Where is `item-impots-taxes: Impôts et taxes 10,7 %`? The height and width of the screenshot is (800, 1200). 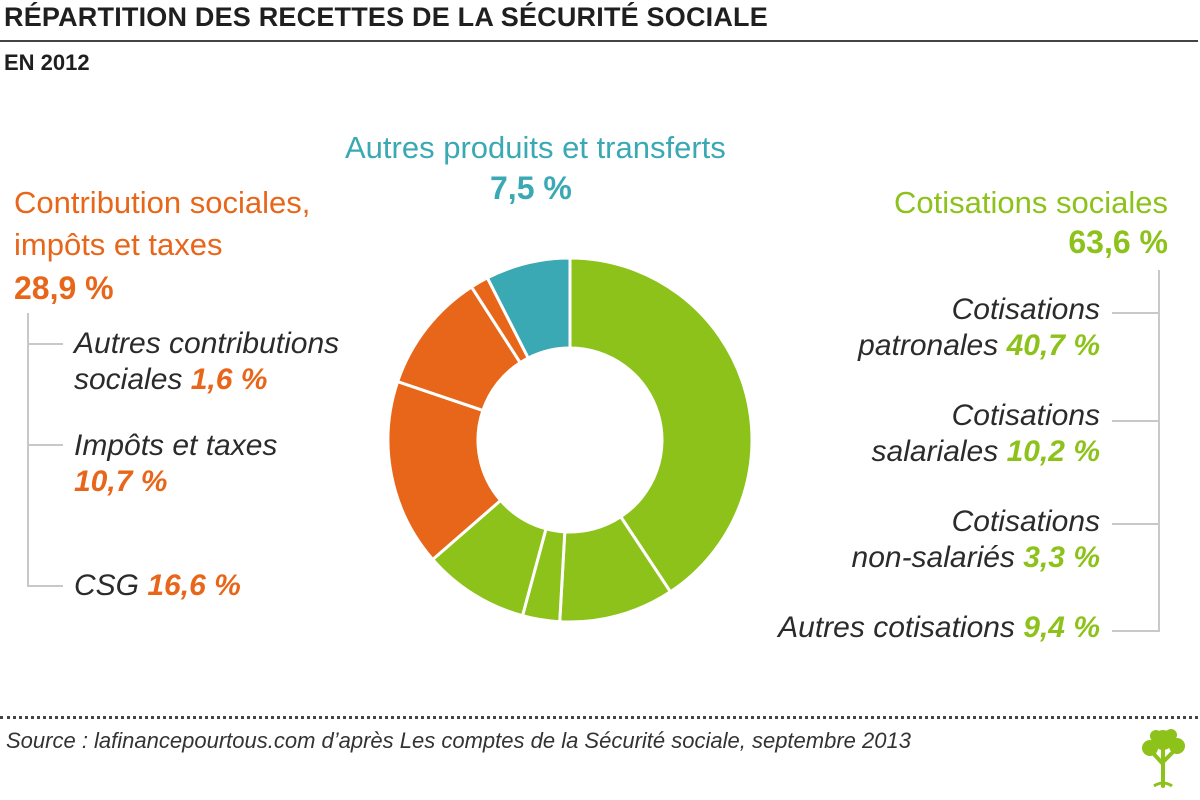 item-impots-taxes: Impôts et taxes 10,7 % is located at coordinates (176, 463).